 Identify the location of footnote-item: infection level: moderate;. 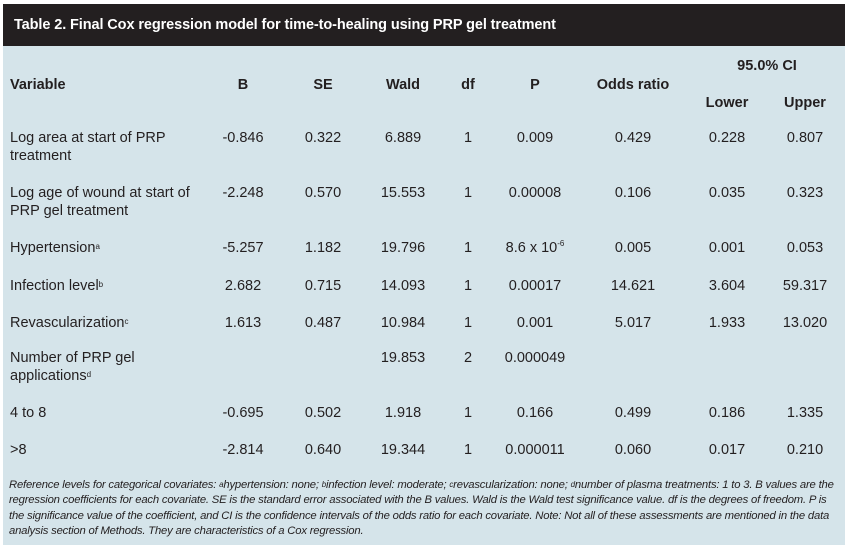
(388, 485).